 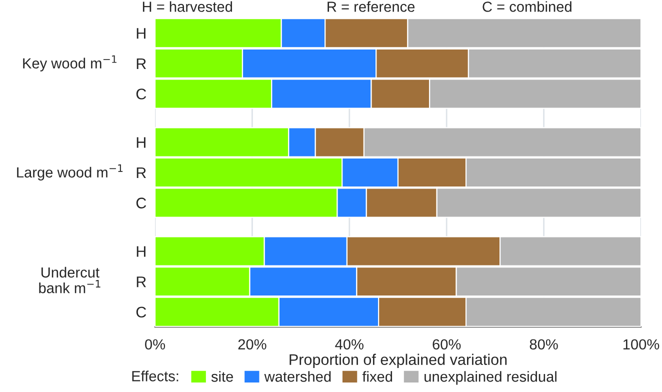 What do you see at coordinates (349, 344) in the screenshot?
I see `x-tick-label: 40%` at bounding box center [349, 344].